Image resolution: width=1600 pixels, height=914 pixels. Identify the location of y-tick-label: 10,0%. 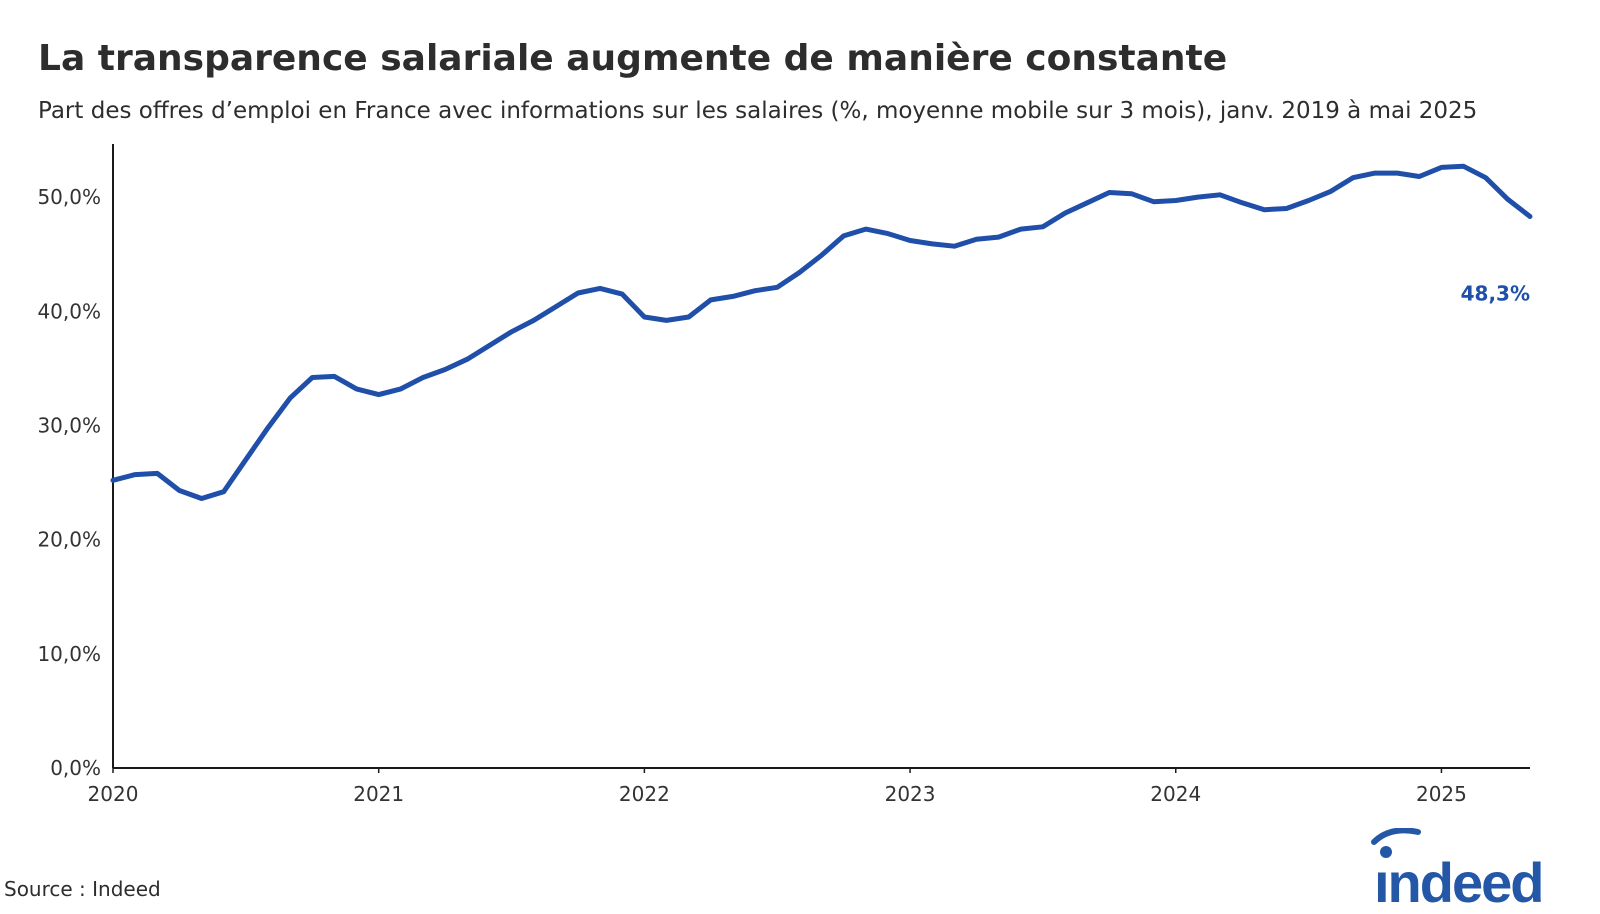
(69, 654).